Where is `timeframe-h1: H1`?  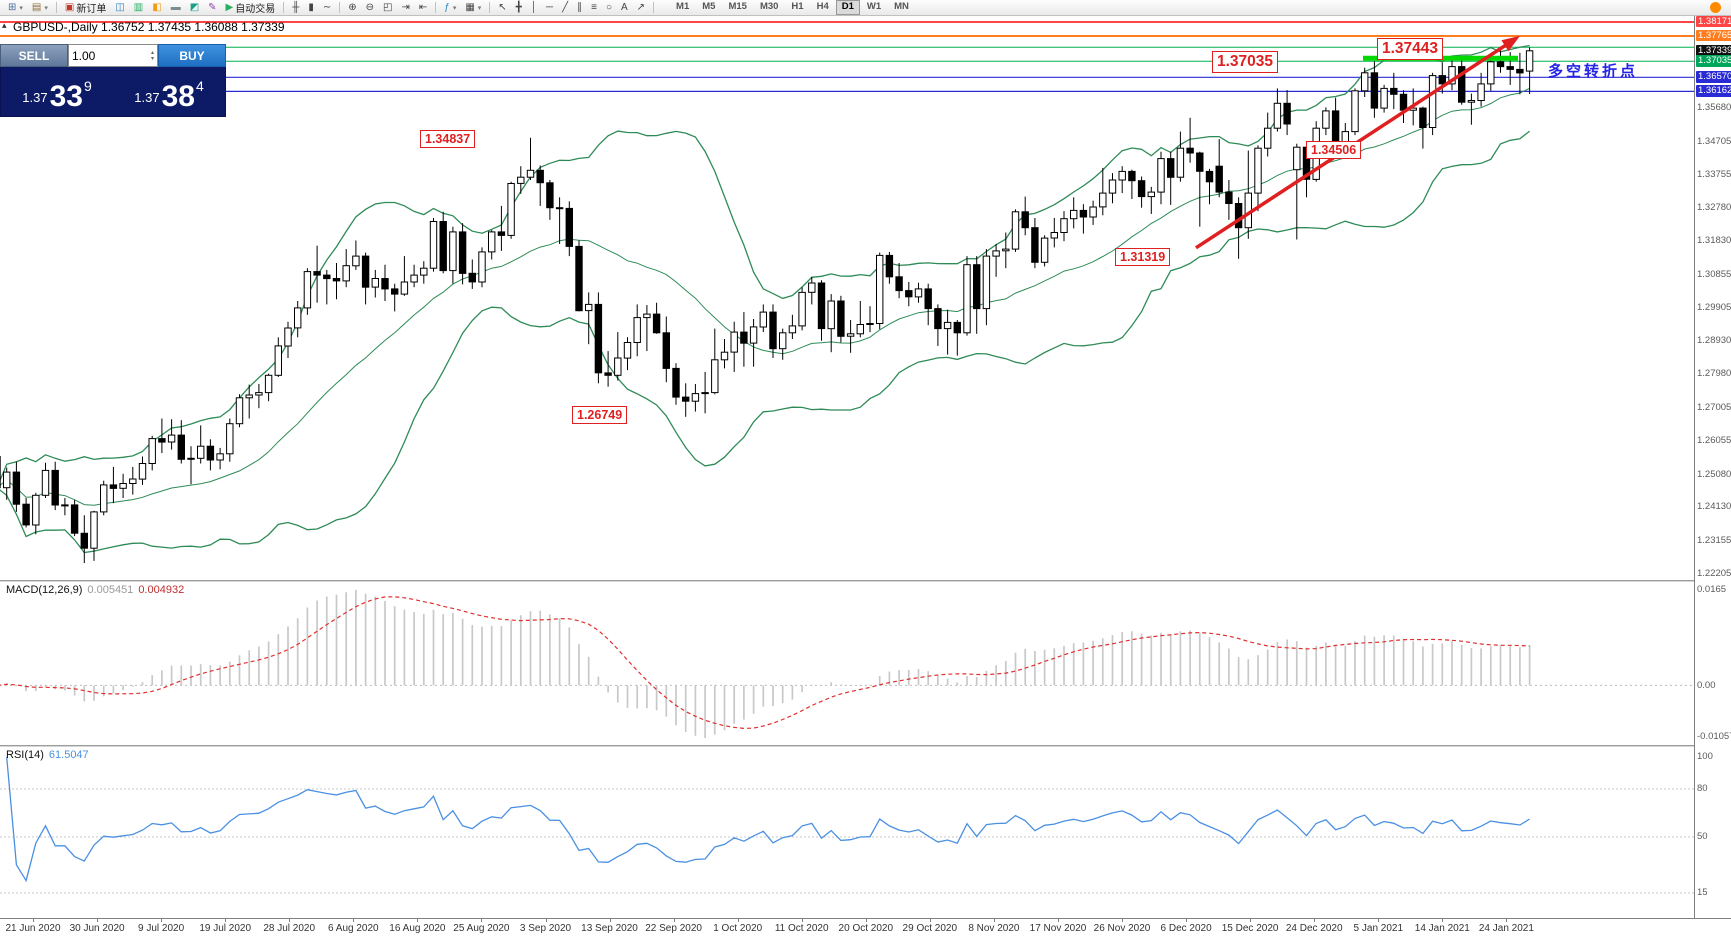 timeframe-h1: H1 is located at coordinates (797, 7).